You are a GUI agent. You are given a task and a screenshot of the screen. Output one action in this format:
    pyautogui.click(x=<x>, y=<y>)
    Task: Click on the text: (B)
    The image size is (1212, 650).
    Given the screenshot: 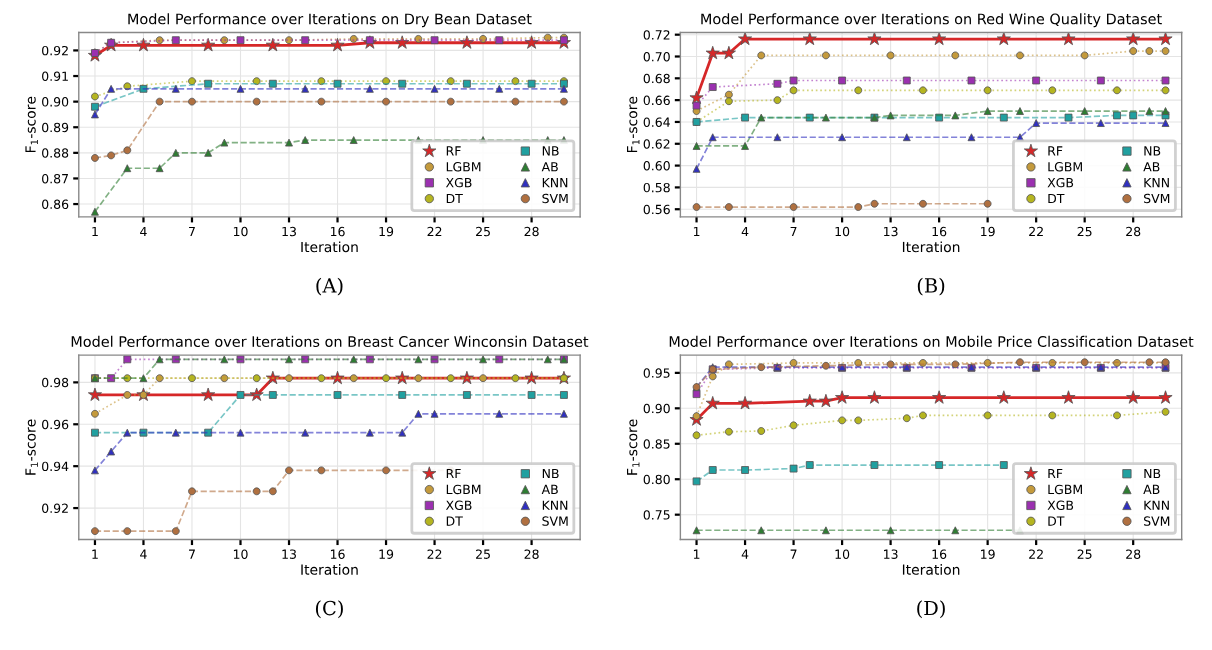 What is the action you would take?
    pyautogui.click(x=931, y=286)
    